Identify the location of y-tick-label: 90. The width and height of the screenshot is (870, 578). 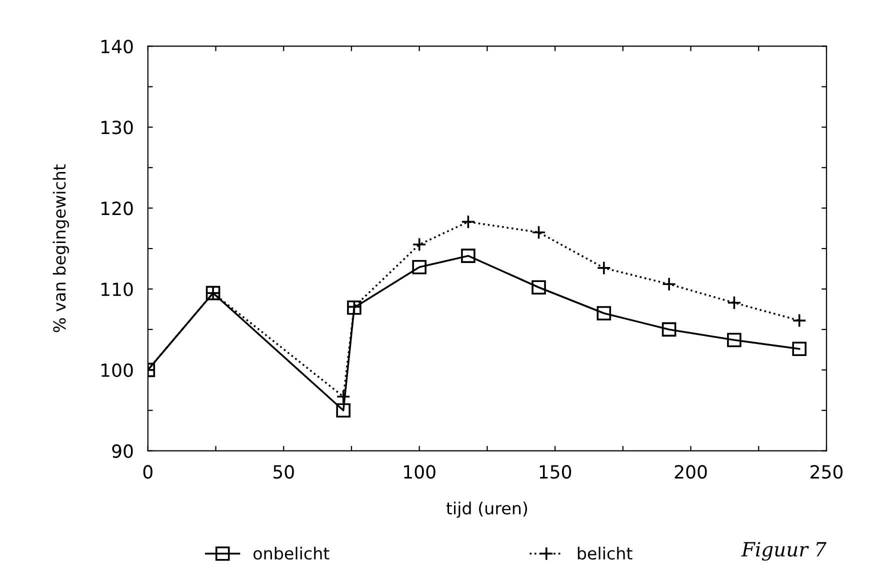
(122, 451).